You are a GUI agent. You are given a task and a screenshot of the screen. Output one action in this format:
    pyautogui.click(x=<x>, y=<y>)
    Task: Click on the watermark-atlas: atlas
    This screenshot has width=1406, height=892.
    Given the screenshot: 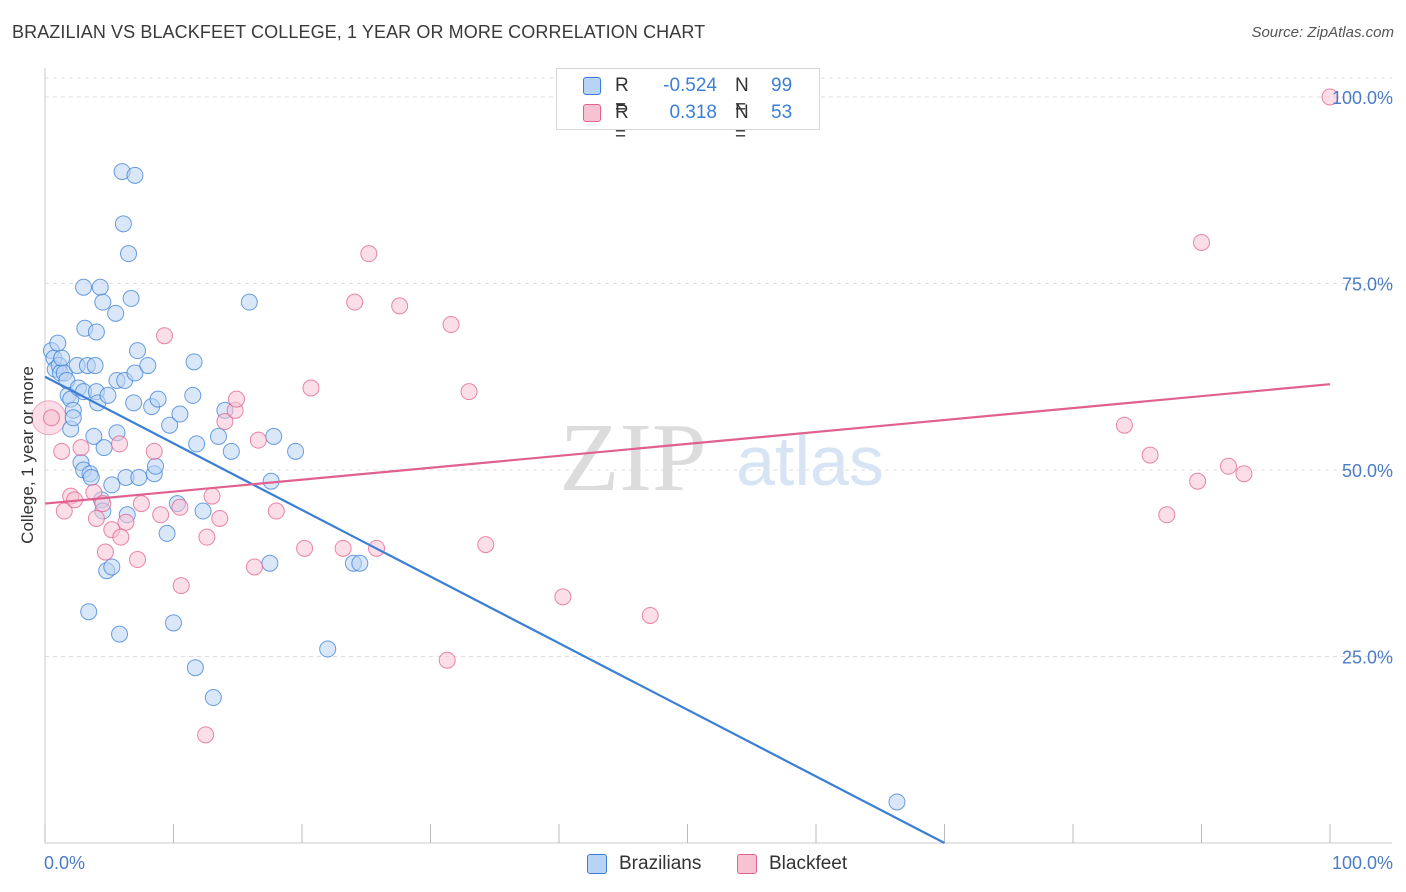 What is the action you would take?
    pyautogui.click(x=810, y=461)
    